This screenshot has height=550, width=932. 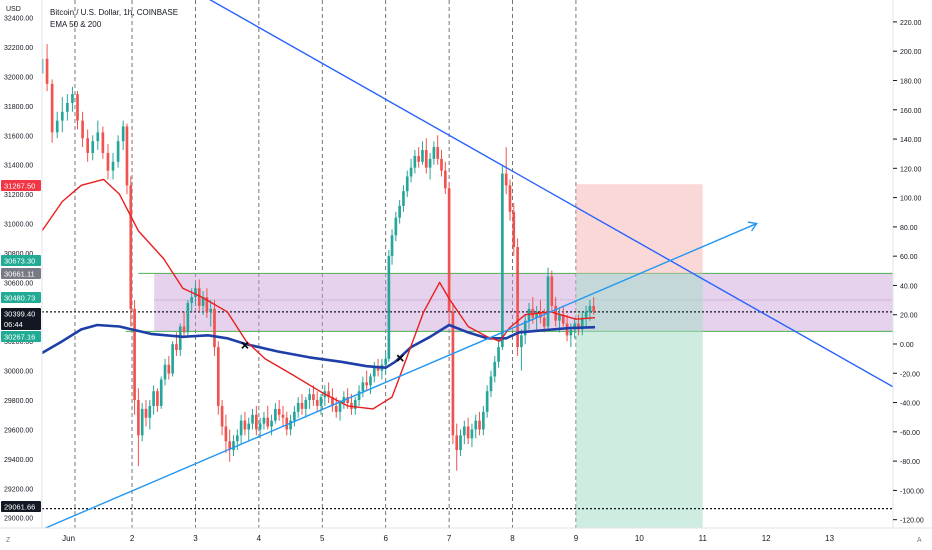 What do you see at coordinates (703, 538) in the screenshot?
I see `x-tick-label-10: 11` at bounding box center [703, 538].